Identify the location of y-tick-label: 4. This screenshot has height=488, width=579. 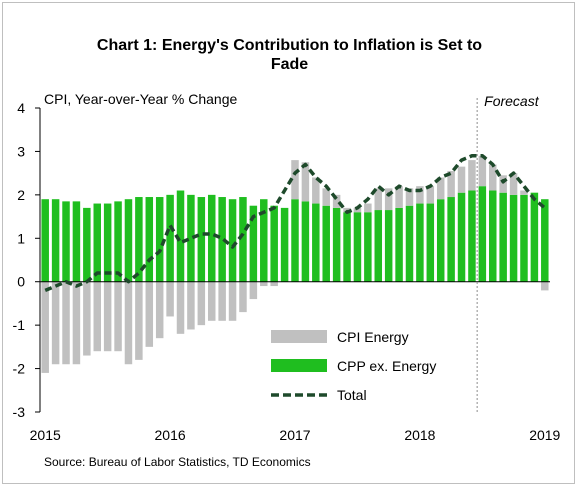
(21, 108).